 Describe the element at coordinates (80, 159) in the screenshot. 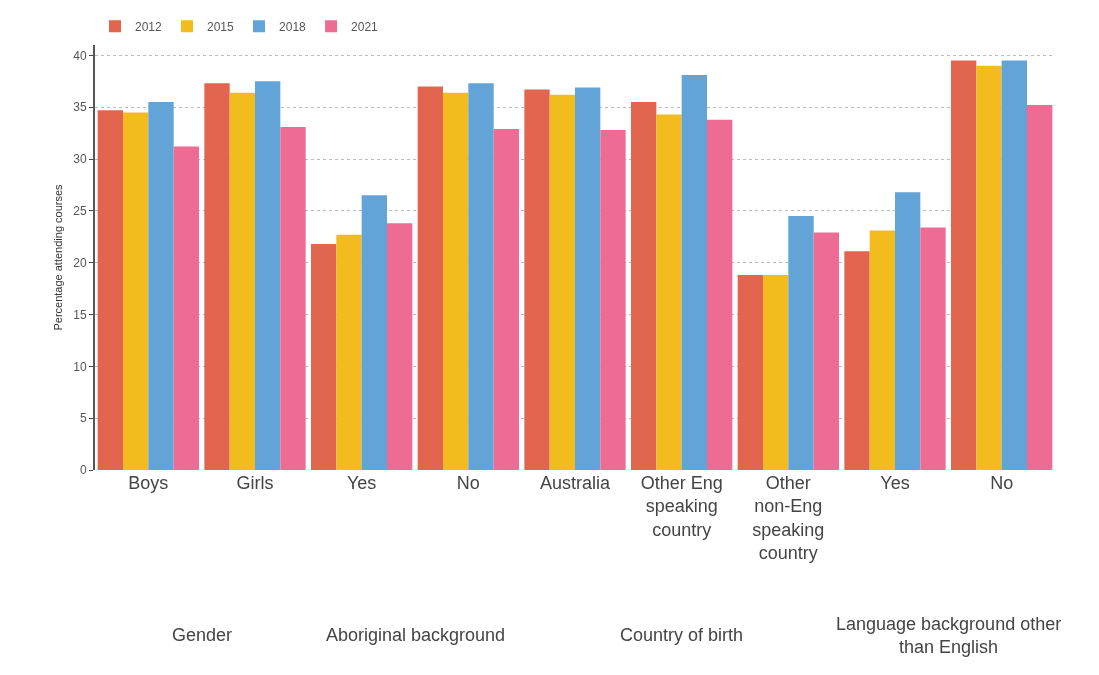

I see `y-tick-label: 30` at that location.